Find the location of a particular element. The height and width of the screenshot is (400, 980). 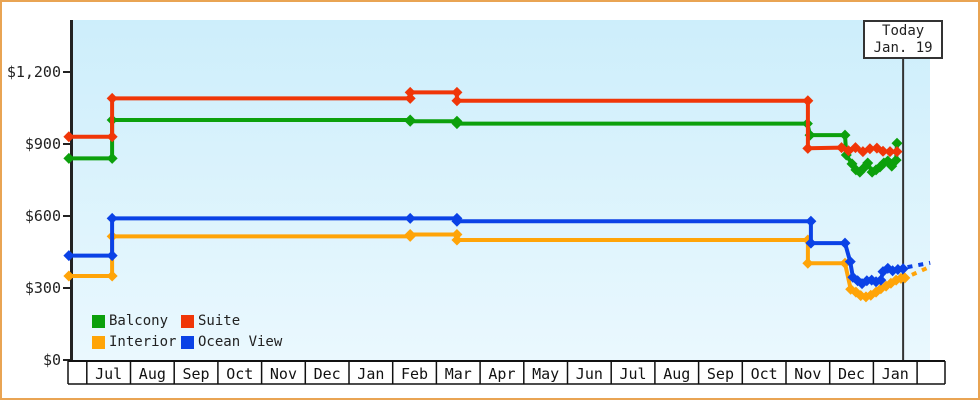

x-axis-month-label: Feb is located at coordinates (414, 374).